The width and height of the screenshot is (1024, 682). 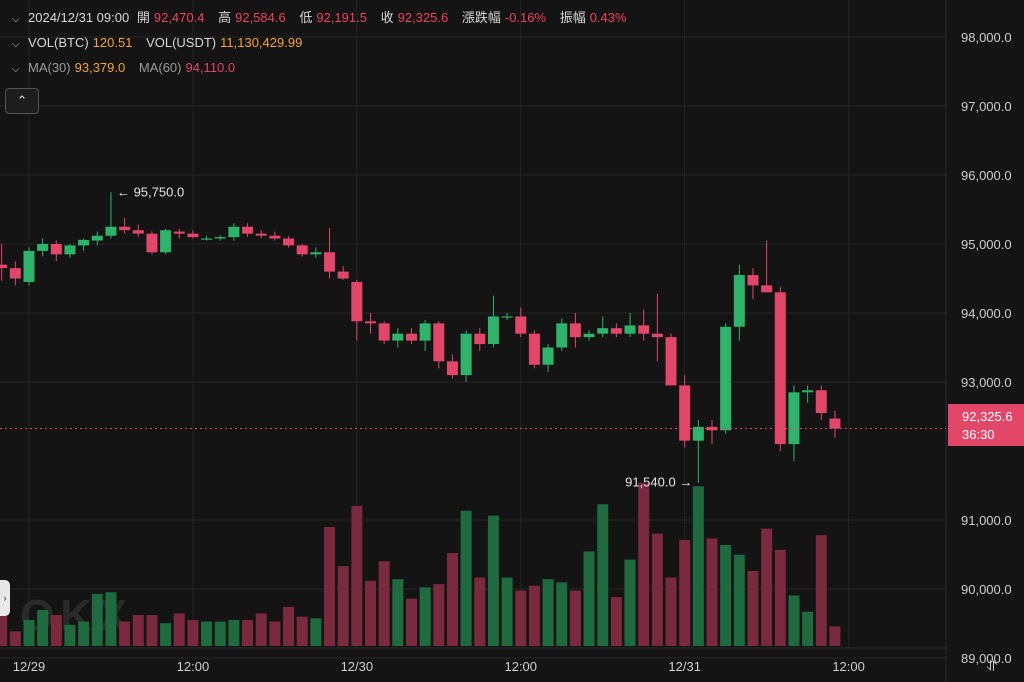 I want to click on fit-axis-icon: ⥯, so click(x=992, y=665).